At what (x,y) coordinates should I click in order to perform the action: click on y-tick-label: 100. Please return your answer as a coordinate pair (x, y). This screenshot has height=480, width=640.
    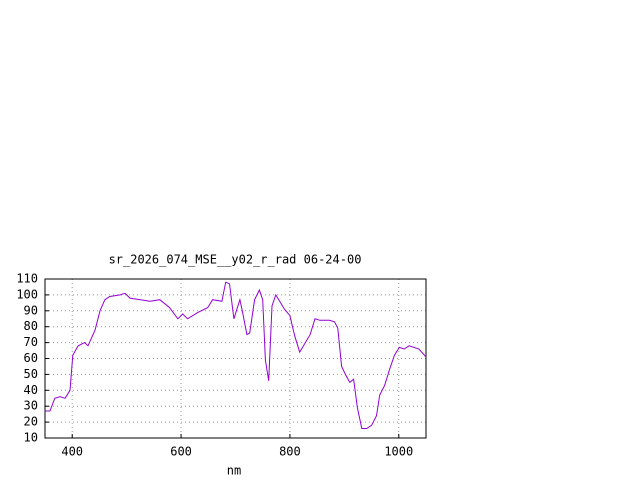
    Looking at the image, I should click on (27, 294).